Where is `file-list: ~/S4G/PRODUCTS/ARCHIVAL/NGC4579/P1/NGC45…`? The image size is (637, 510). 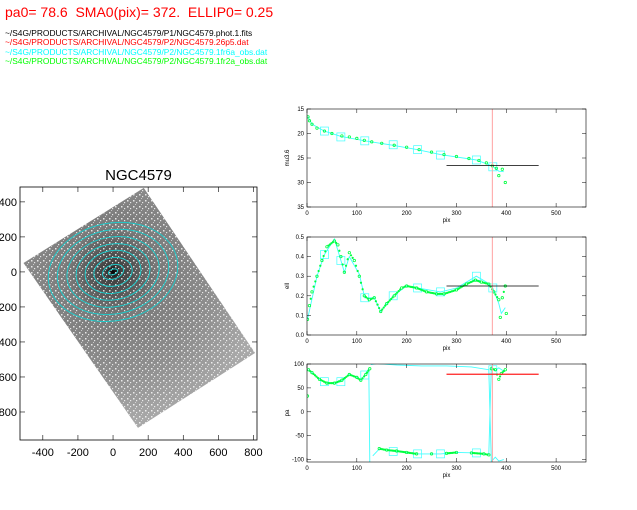
file-list: ~/S4G/PRODUCTS/ARCHIVAL/NGC4579/P1/NGC45… is located at coordinates (136, 47).